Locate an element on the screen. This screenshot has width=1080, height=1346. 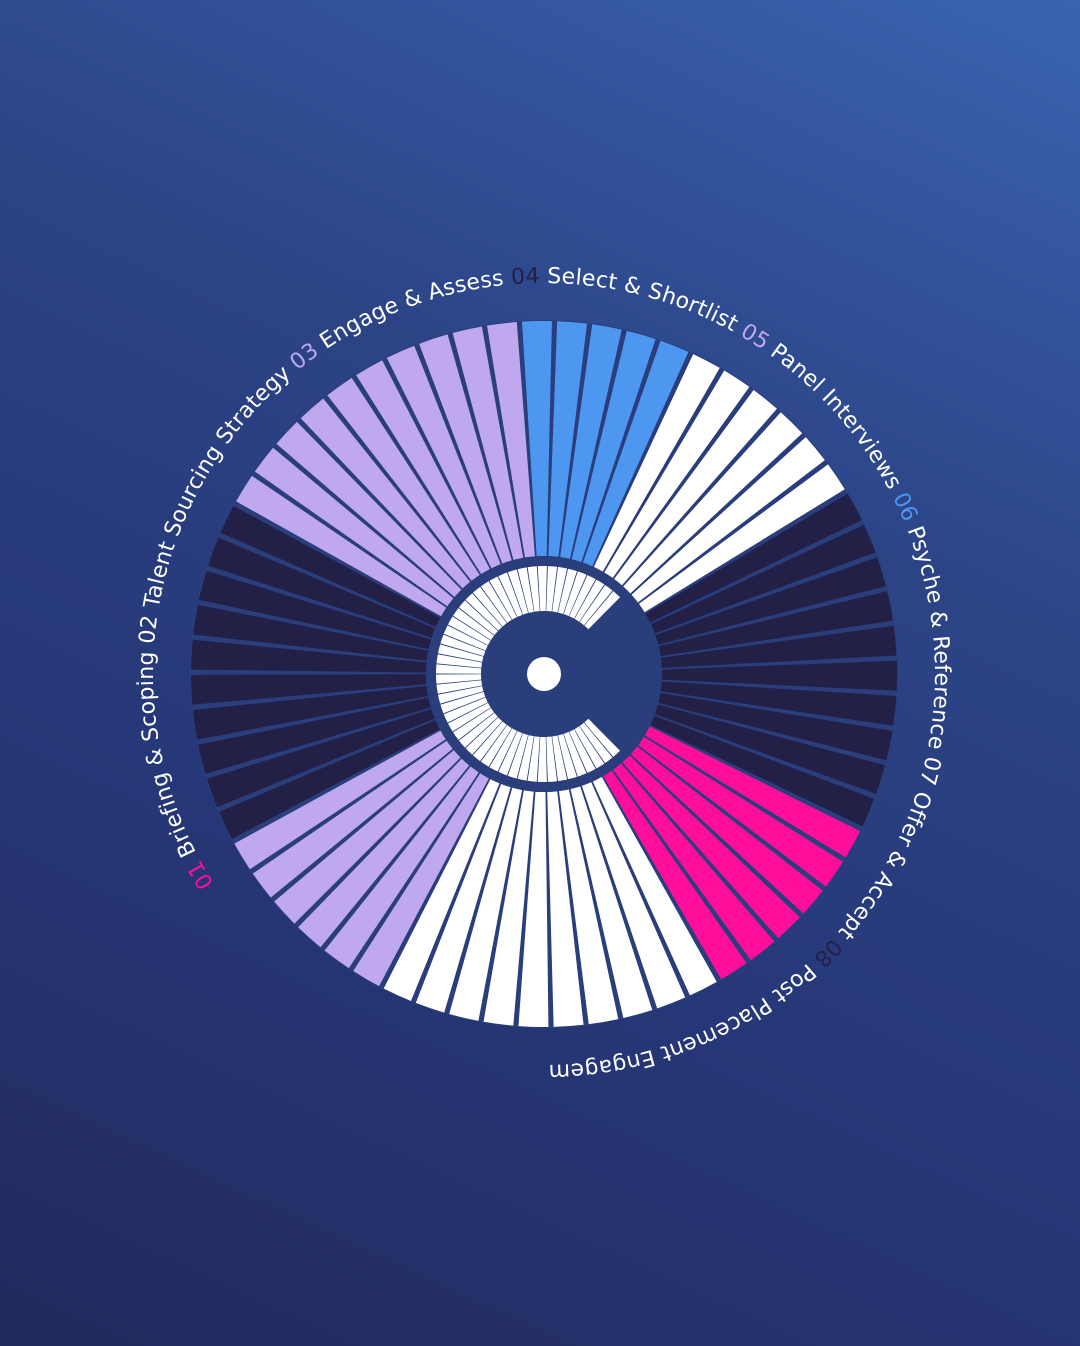
stage-04-number: 04 is located at coordinates (525, 277).